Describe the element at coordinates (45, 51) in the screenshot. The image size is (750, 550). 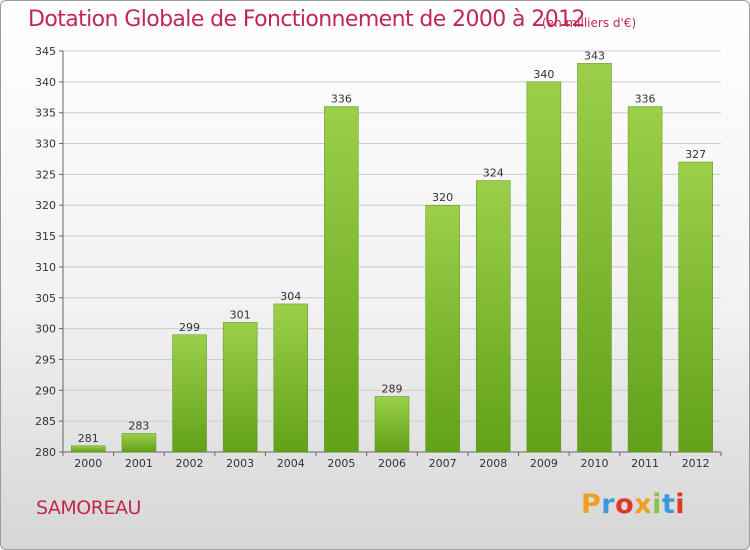
I see `y-tick-label: 345` at that location.